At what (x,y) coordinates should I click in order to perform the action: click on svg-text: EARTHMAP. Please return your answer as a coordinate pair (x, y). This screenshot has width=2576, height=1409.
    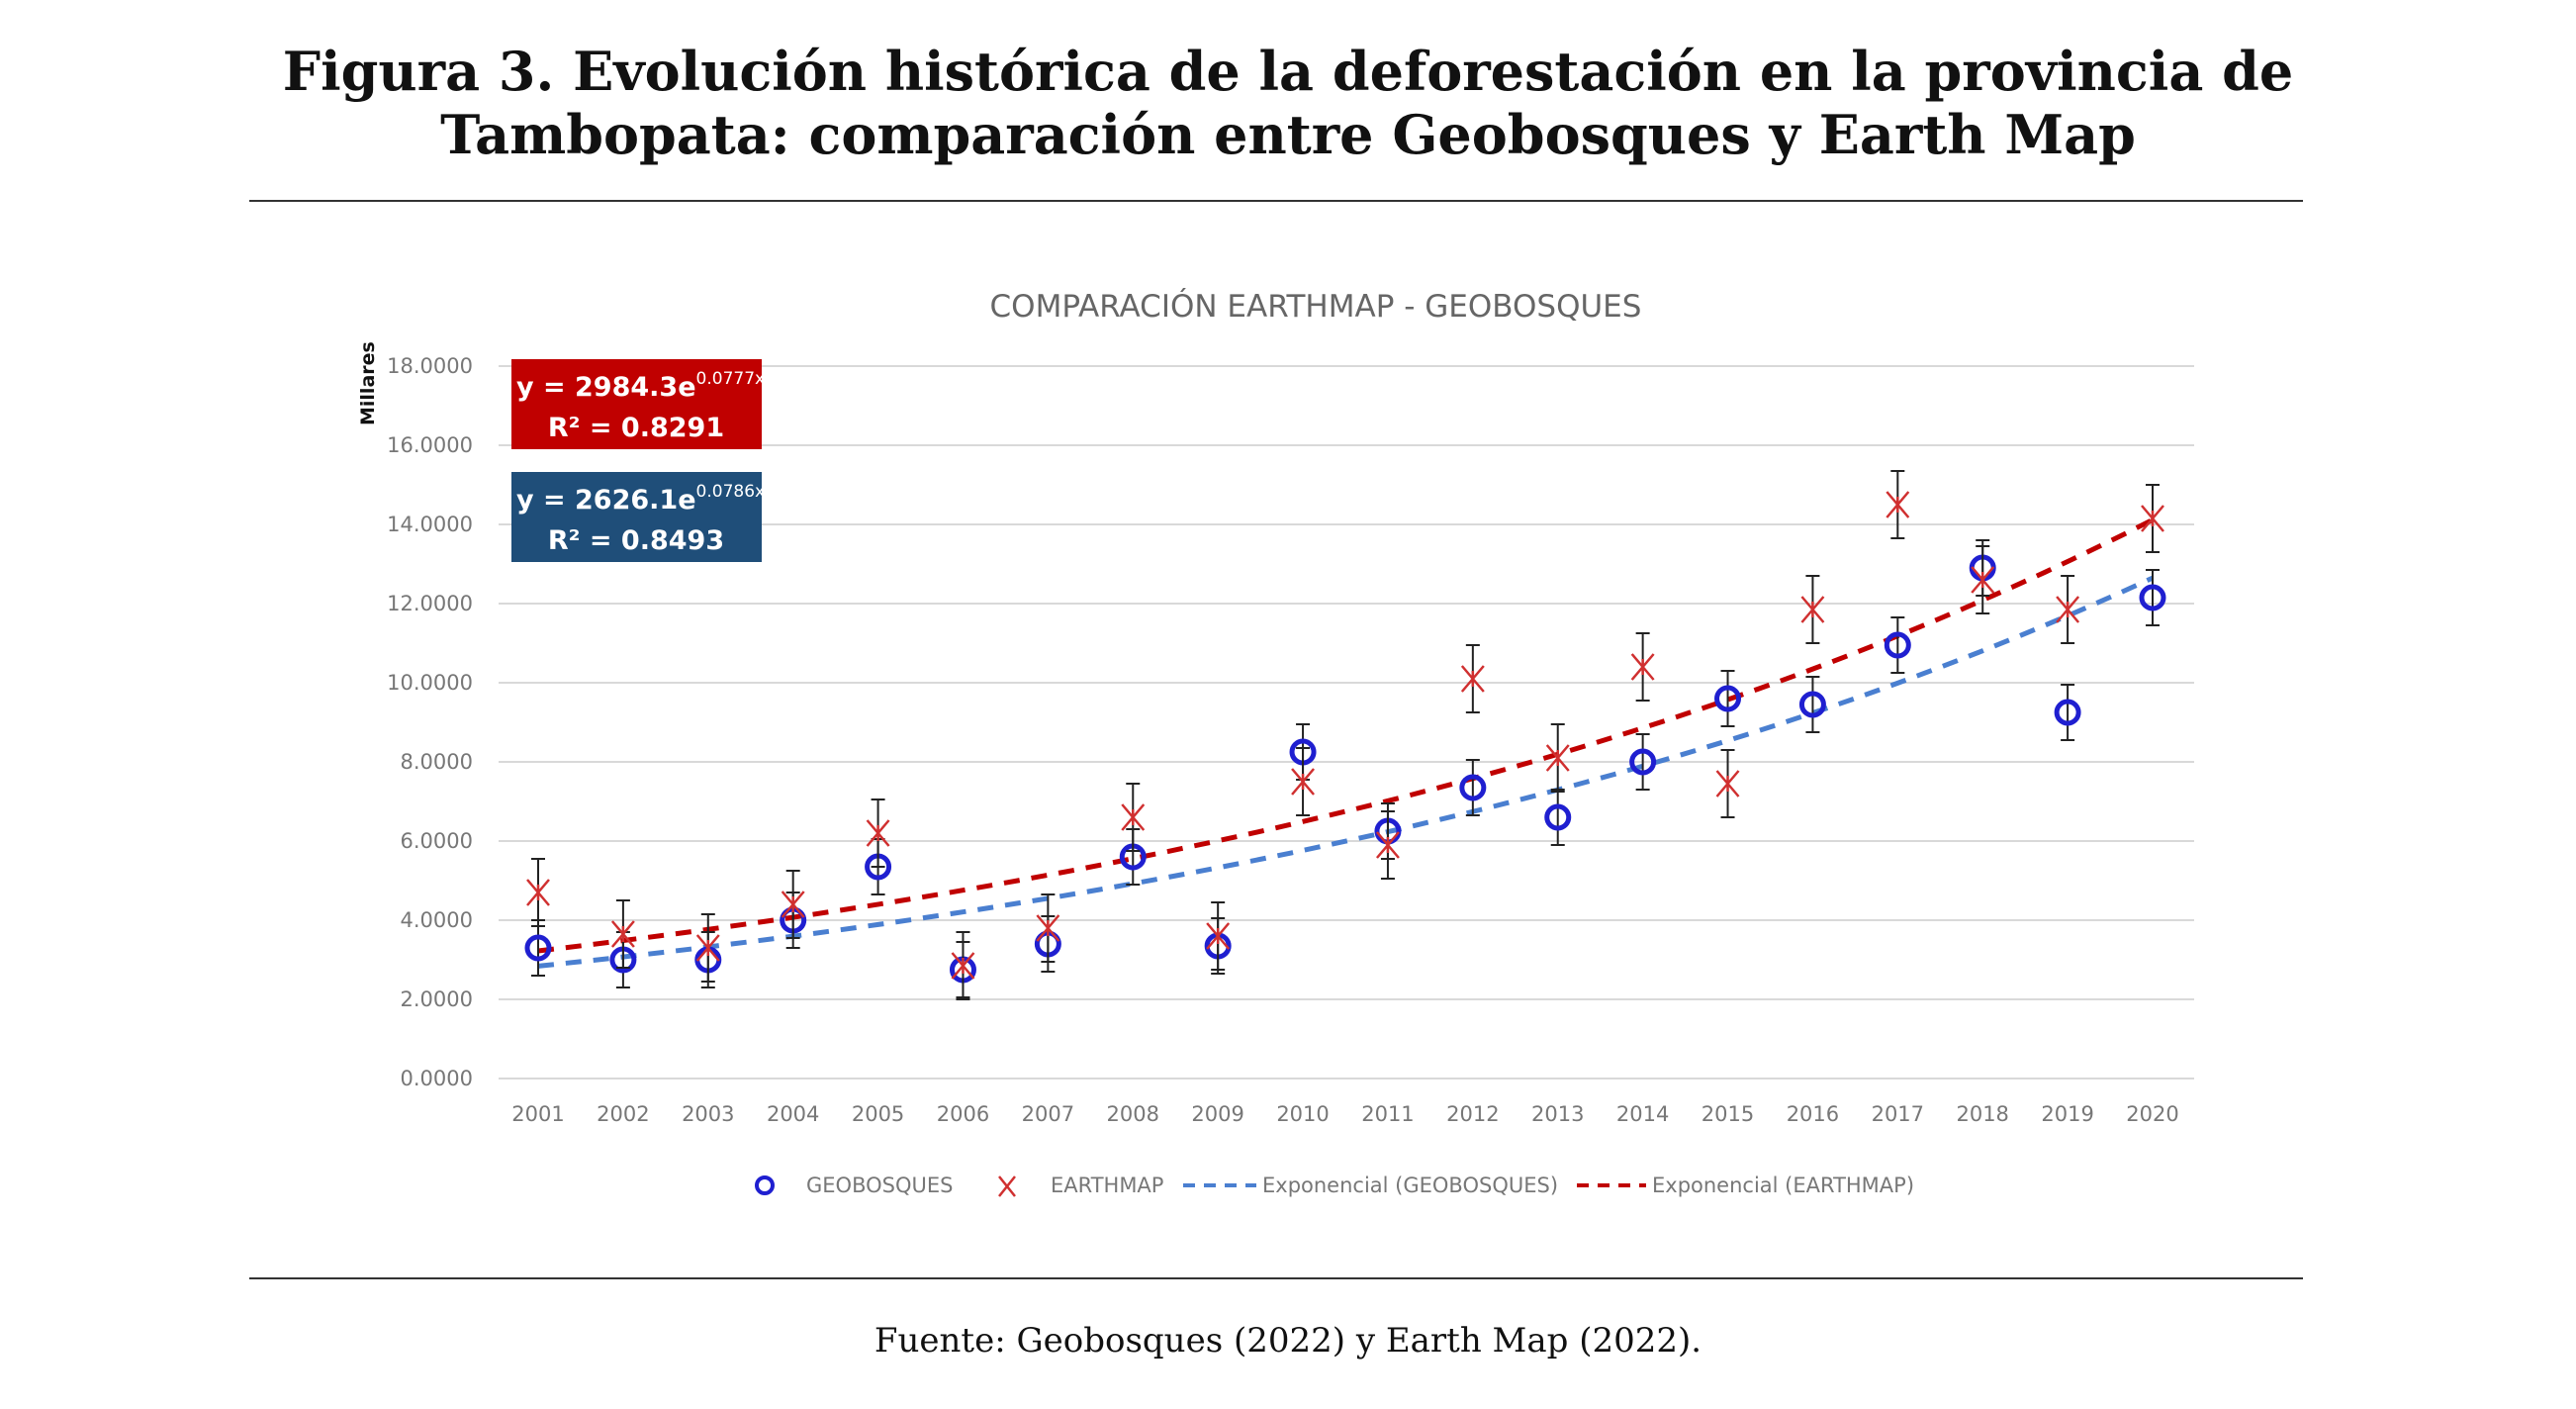
    Looking at the image, I should click on (1107, 1185).